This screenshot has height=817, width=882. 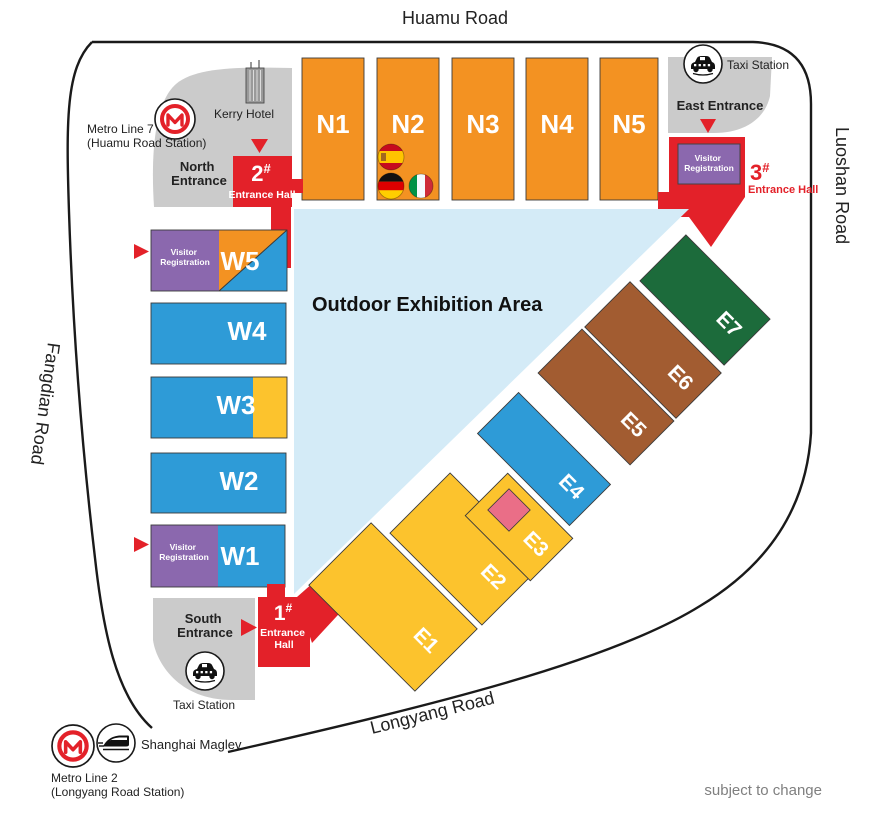 What do you see at coordinates (720, 105) in the screenshot?
I see `east-entrance-label: East Entrance` at bounding box center [720, 105].